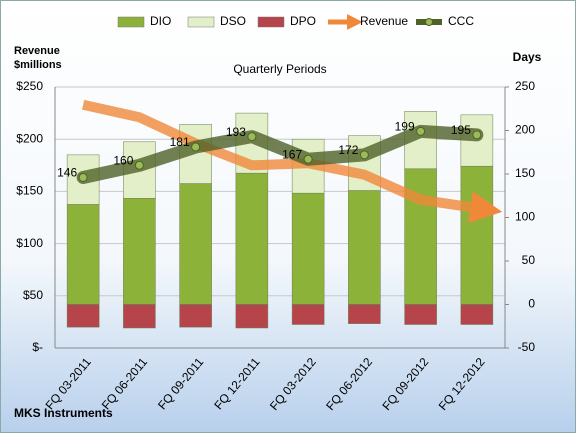 This screenshot has width=576, height=433. I want to click on y-tick-label: $200, so click(29, 138).